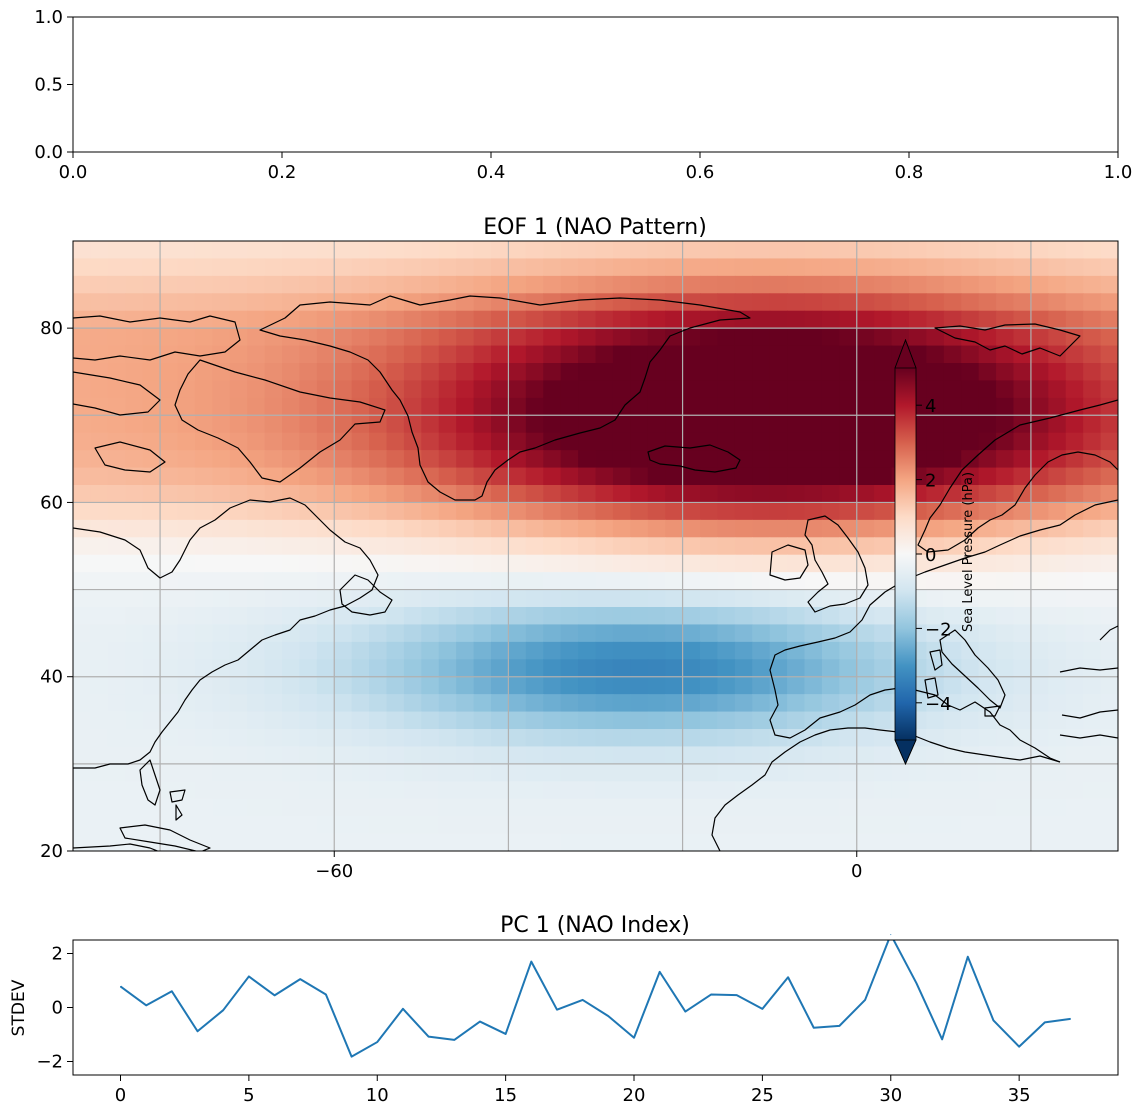 This screenshot has height=1118, width=1143. Describe the element at coordinates (588, 866) in the screenshot. I see `eof-map-x-ticks: −60 0` at that location.